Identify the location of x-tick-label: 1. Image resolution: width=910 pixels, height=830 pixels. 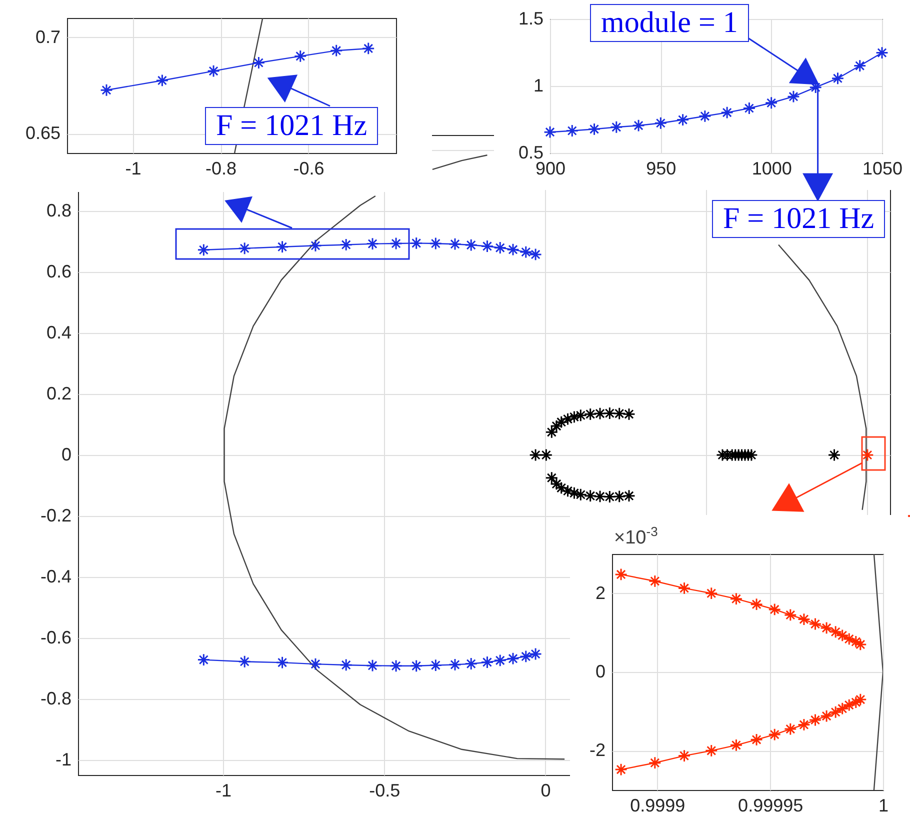
(883, 806).